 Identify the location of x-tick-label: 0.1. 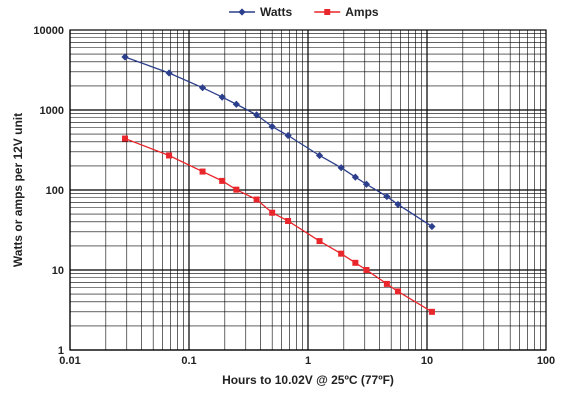
(188, 361).